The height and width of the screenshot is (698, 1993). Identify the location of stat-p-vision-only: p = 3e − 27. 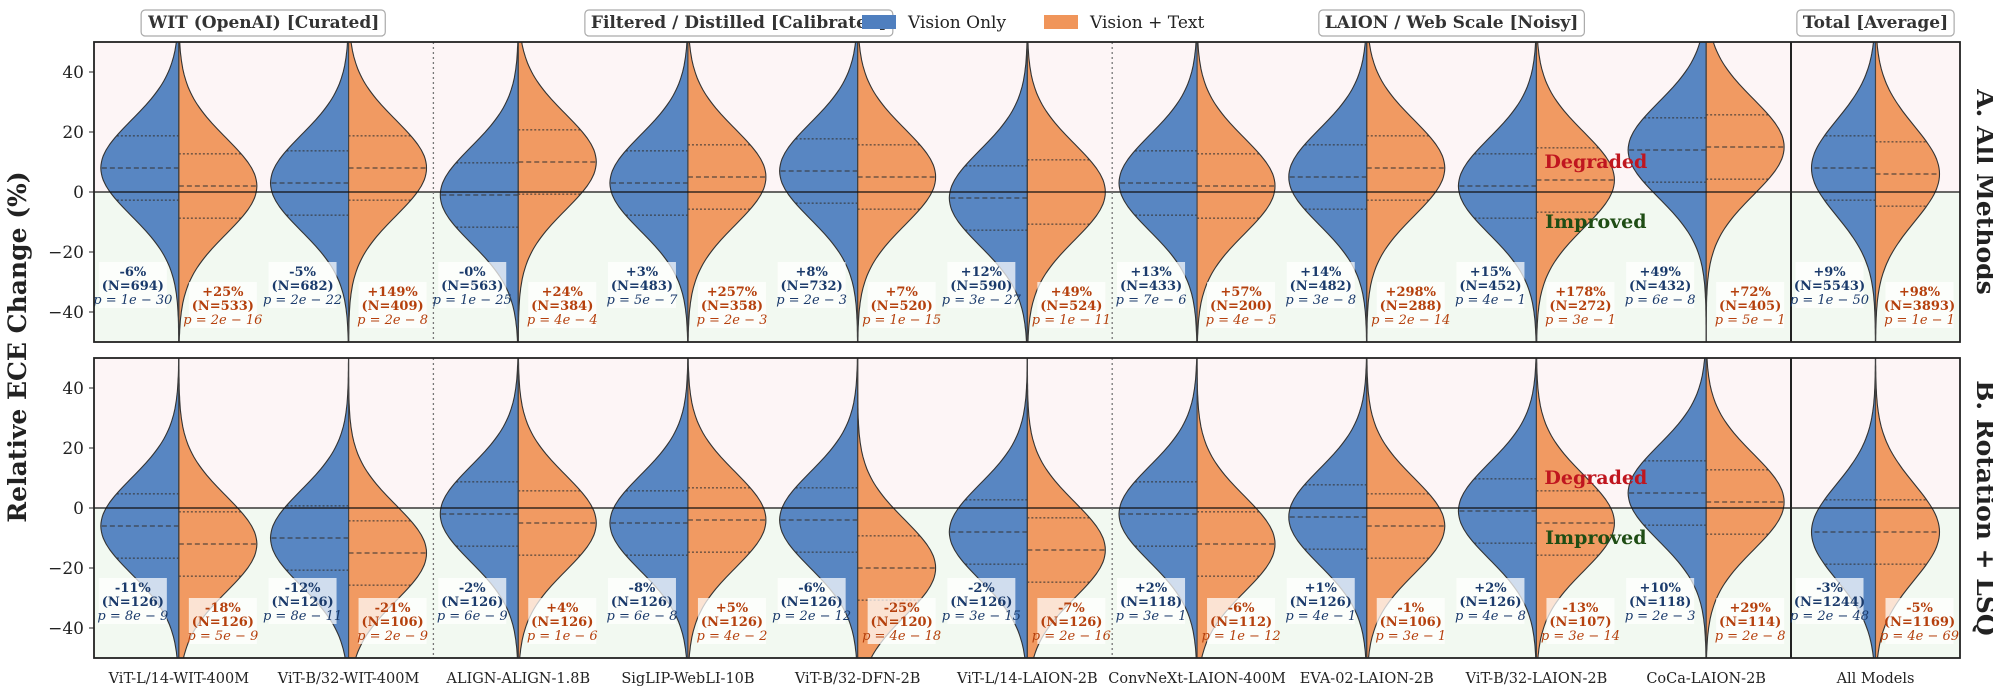
(982, 300).